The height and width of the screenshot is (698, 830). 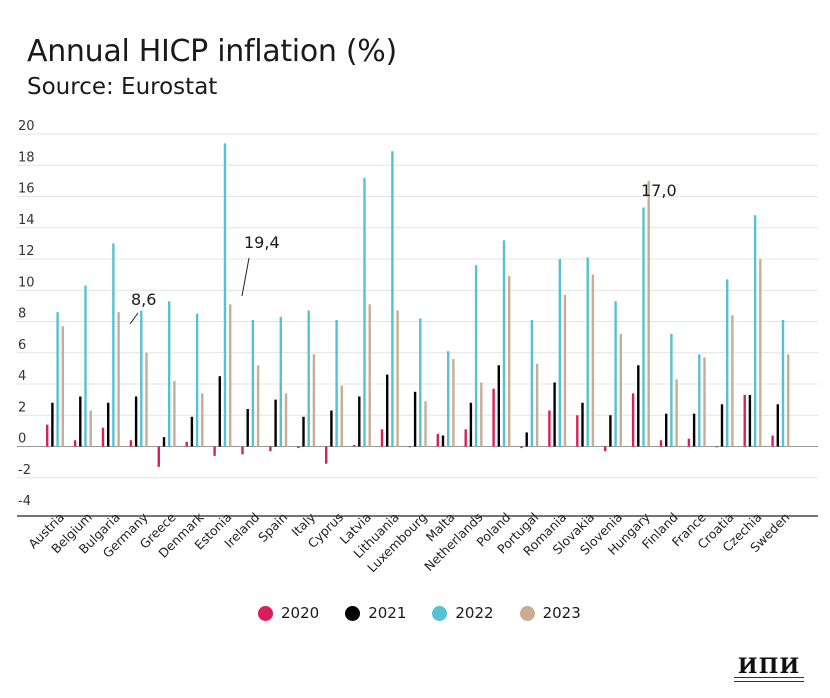 What do you see at coordinates (549, 428) in the screenshot?
I see `bar-2020-romania` at bounding box center [549, 428].